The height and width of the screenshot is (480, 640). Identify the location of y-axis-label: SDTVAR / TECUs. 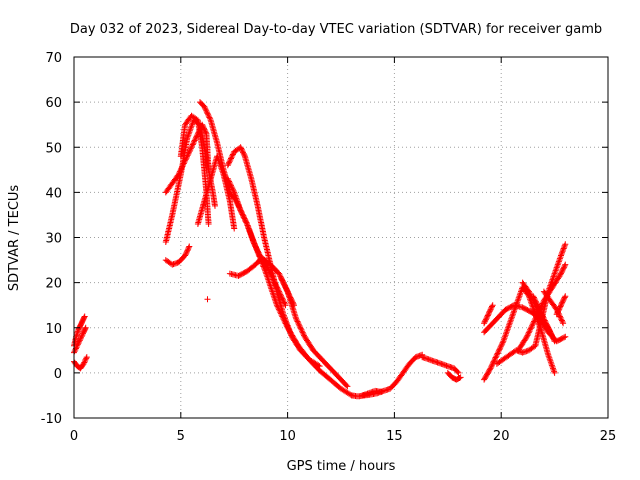
(14, 238).